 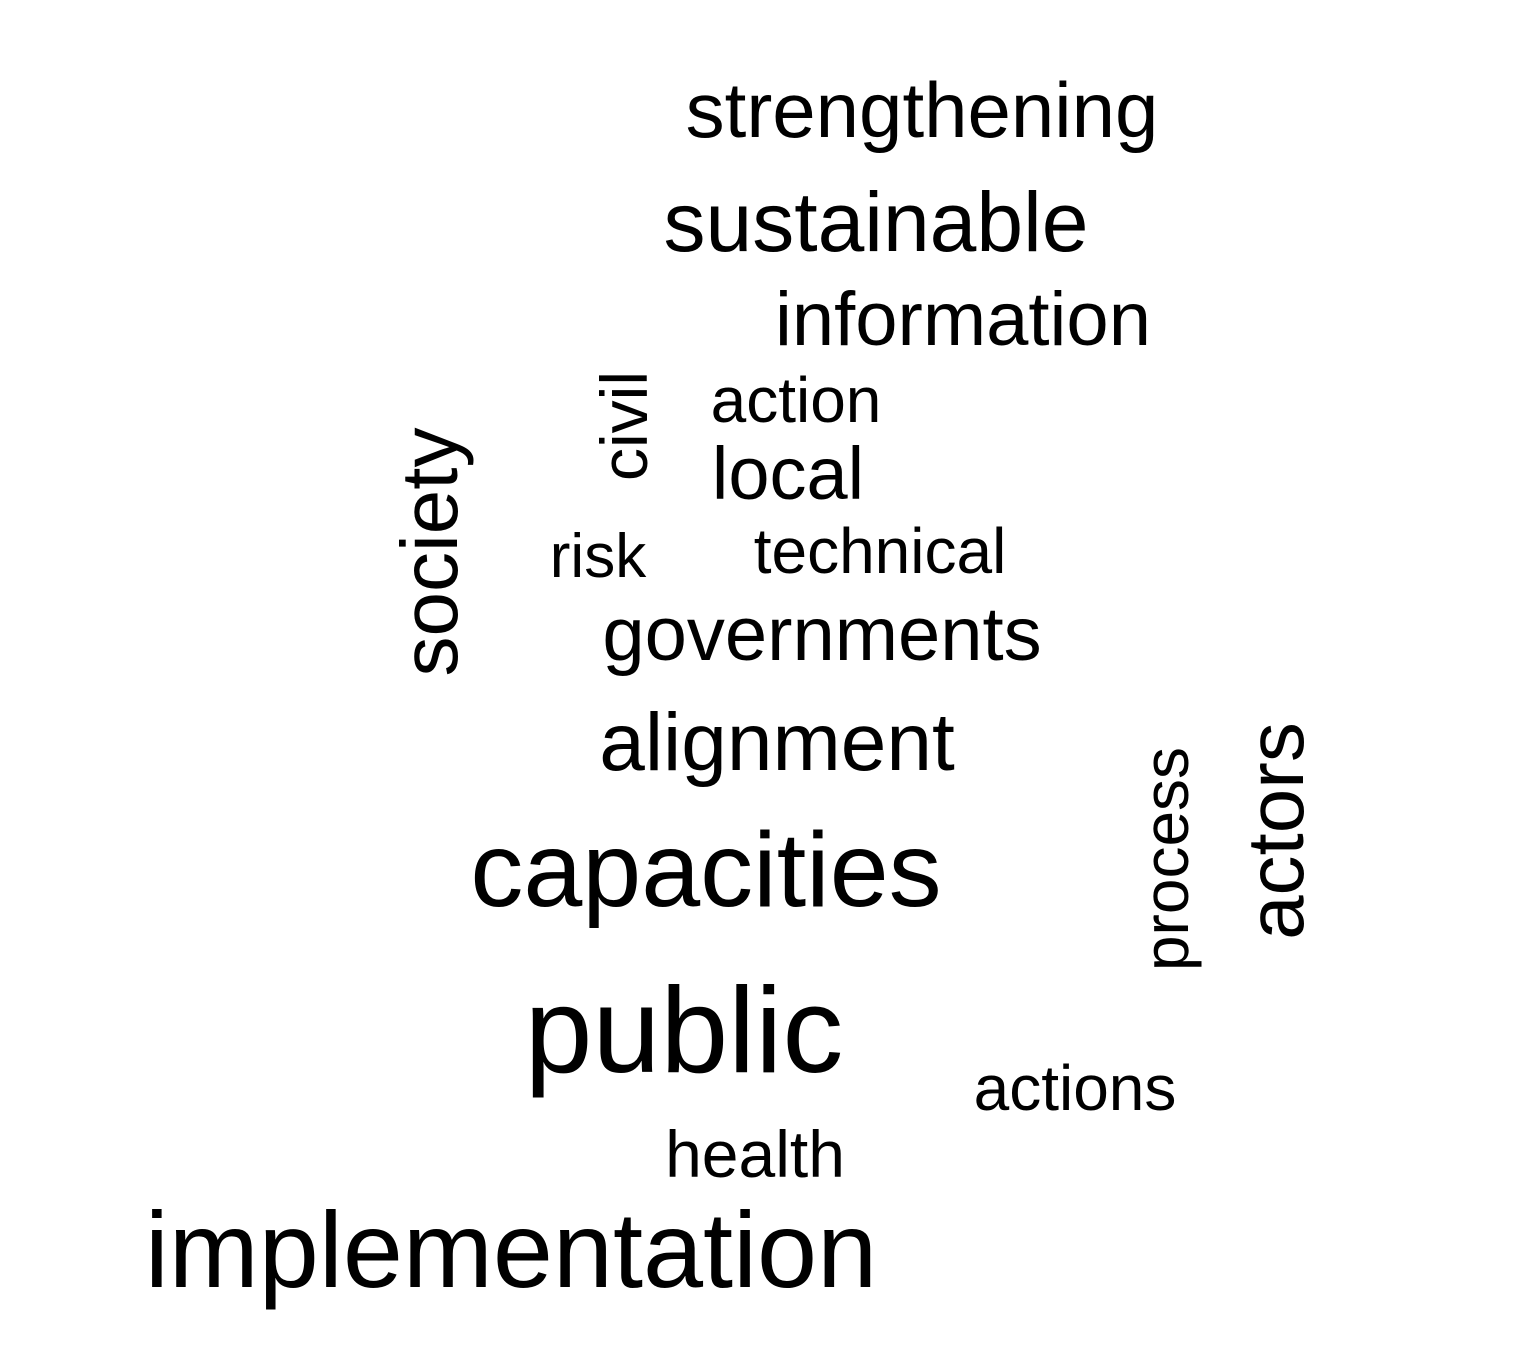 What do you see at coordinates (1075, 1088) in the screenshot?
I see `word-actions: actions` at bounding box center [1075, 1088].